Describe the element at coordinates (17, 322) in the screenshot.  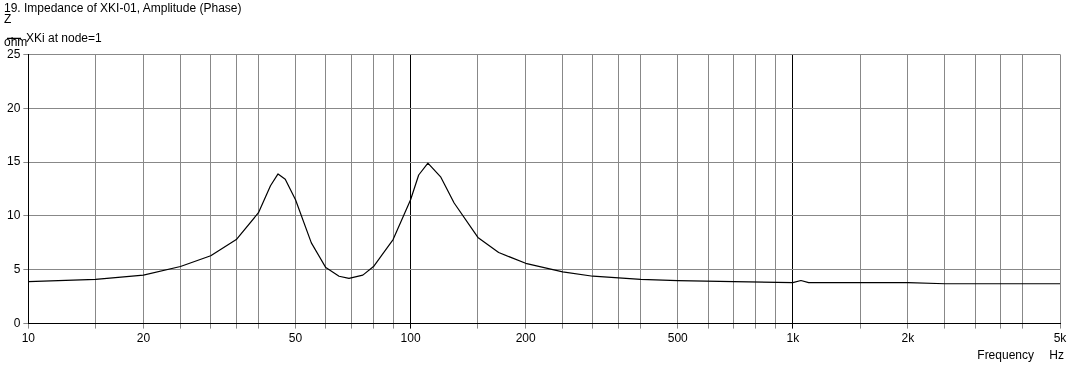
I see `y-tick-label: 0` at that location.